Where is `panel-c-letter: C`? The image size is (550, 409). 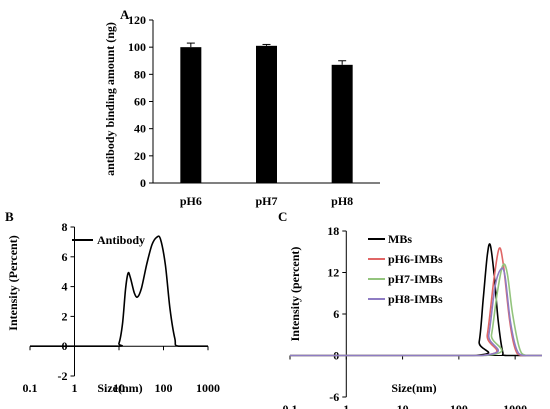 panel-c-letter: C is located at coordinates (282, 216).